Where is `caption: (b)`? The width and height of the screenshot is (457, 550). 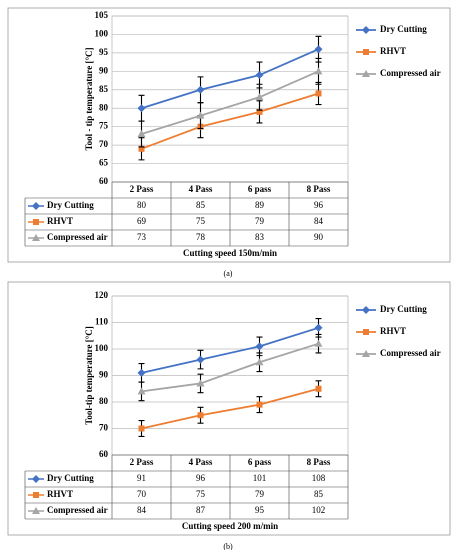
caption: (b) is located at coordinates (228, 546).